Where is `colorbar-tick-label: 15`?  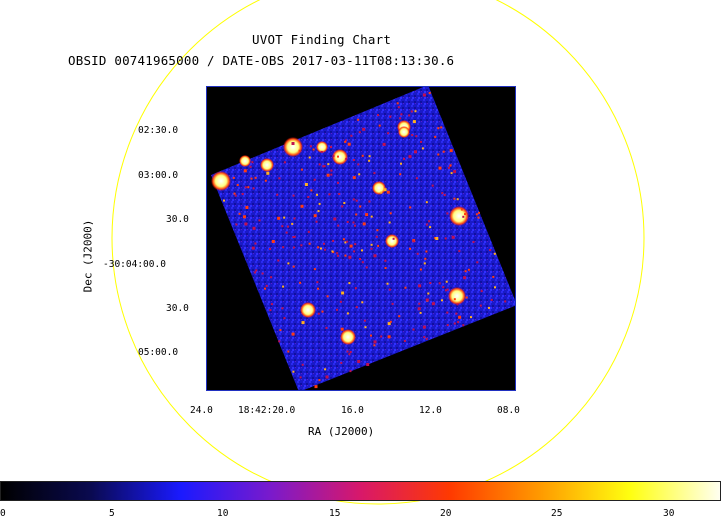
colorbar-tick-label: 15 is located at coordinates (335, 513).